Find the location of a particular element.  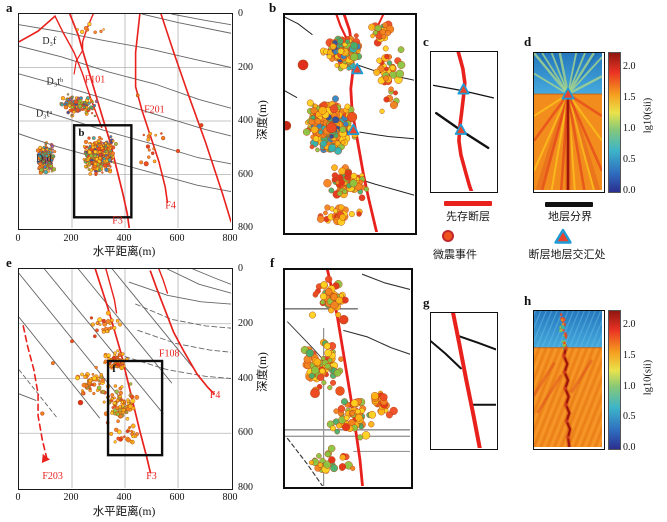

inset-box is located at coordinates (135, 408).